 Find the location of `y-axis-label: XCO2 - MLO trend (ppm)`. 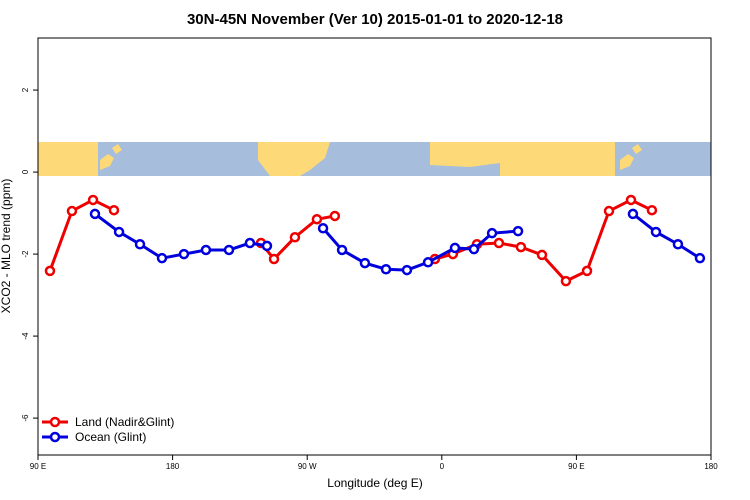

y-axis-label: XCO2 - MLO trend (ppm) is located at coordinates (6, 246).